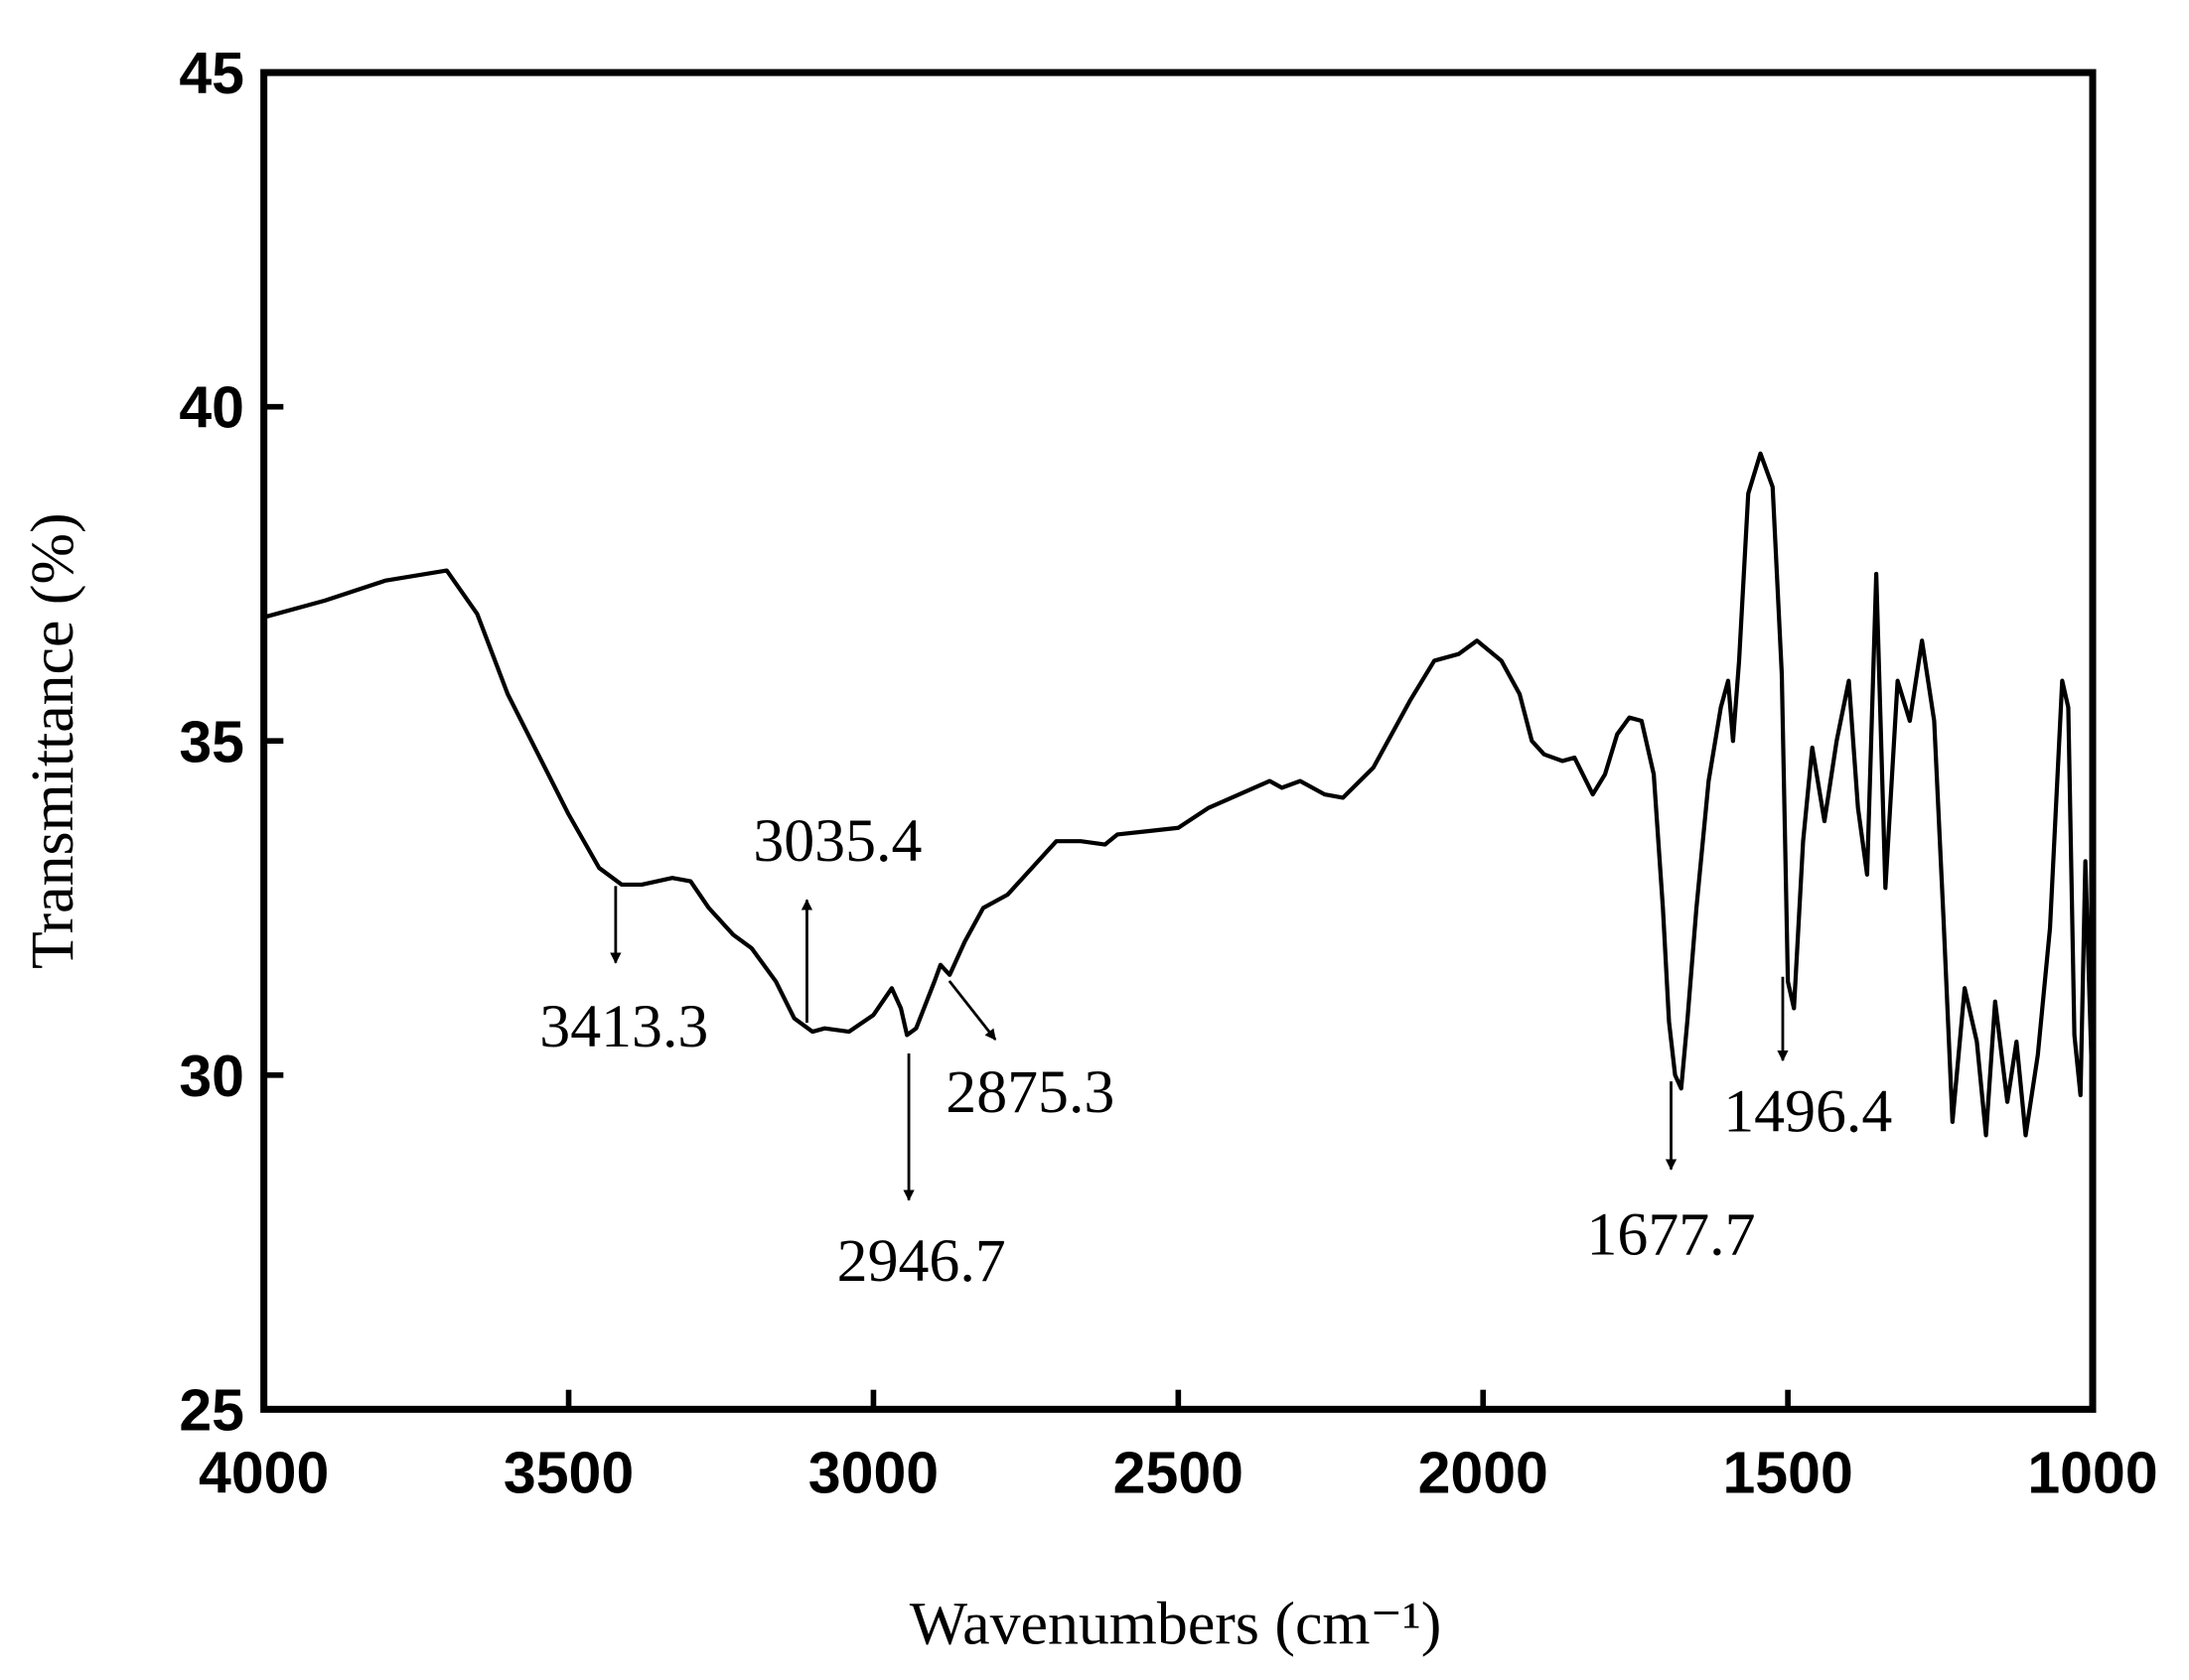 This screenshot has height=1680, width=2189. What do you see at coordinates (873, 1473) in the screenshot?
I see `x-tick-label: 3000` at bounding box center [873, 1473].